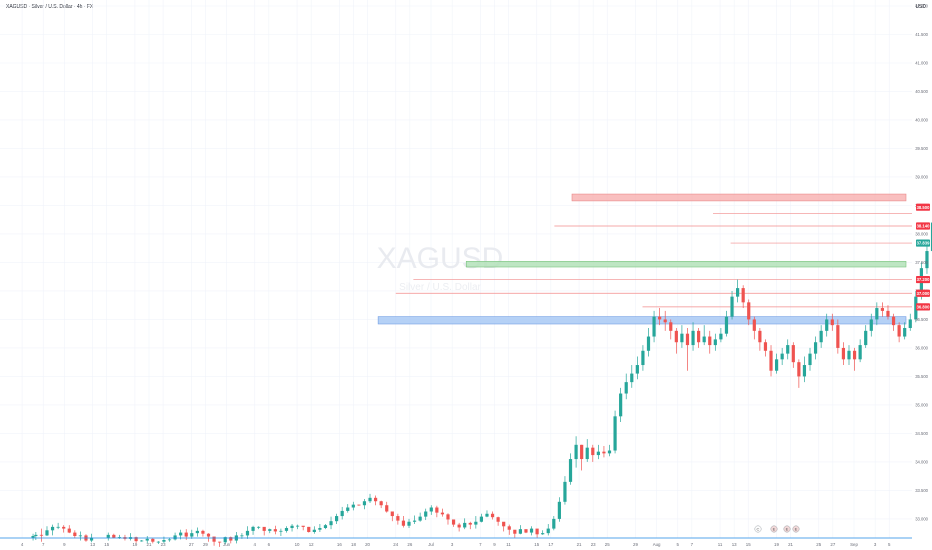  What do you see at coordinates (409, 544) in the screenshot?
I see `x-tick-label: 26` at bounding box center [409, 544].